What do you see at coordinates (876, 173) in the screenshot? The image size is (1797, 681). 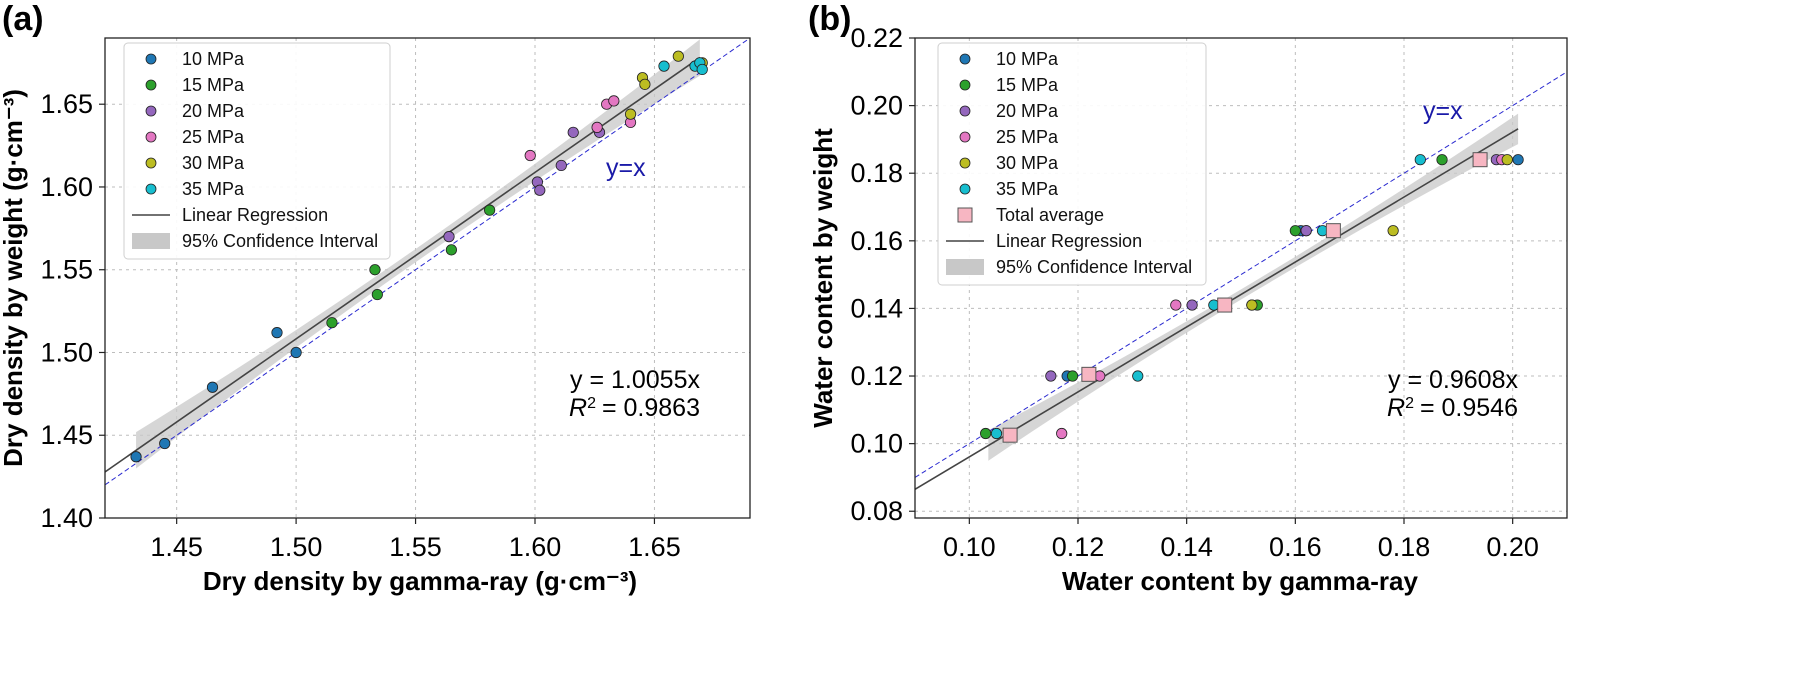 I see `y-tick-label: 0.18` at bounding box center [876, 173].